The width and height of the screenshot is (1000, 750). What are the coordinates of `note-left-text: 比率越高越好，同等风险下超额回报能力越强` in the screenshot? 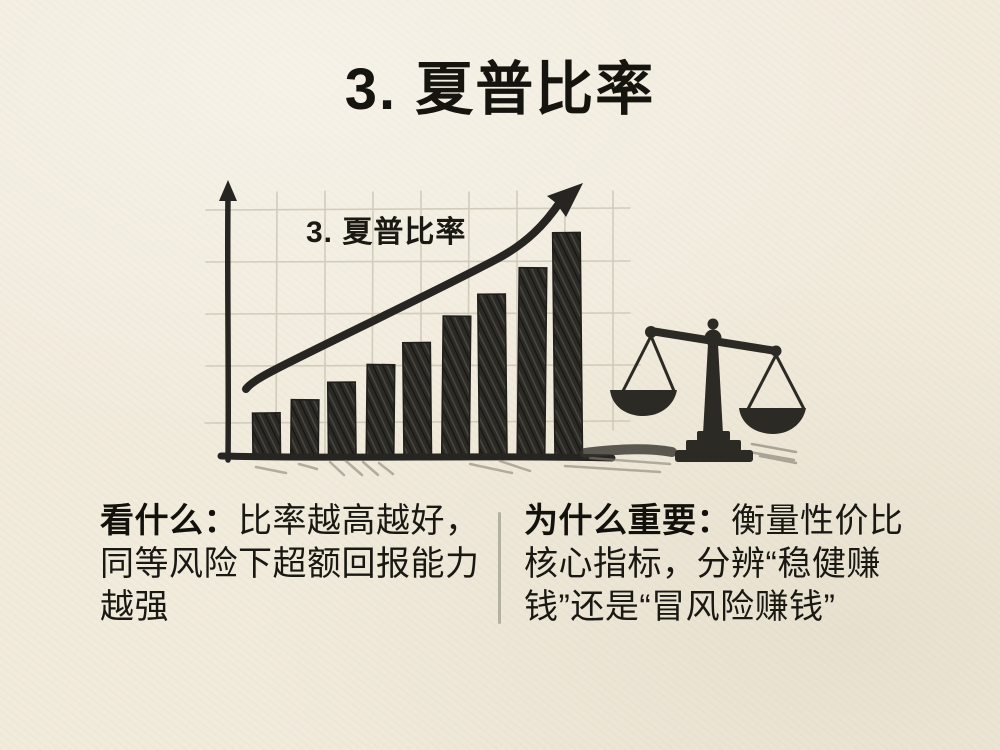 It's located at (290, 564).